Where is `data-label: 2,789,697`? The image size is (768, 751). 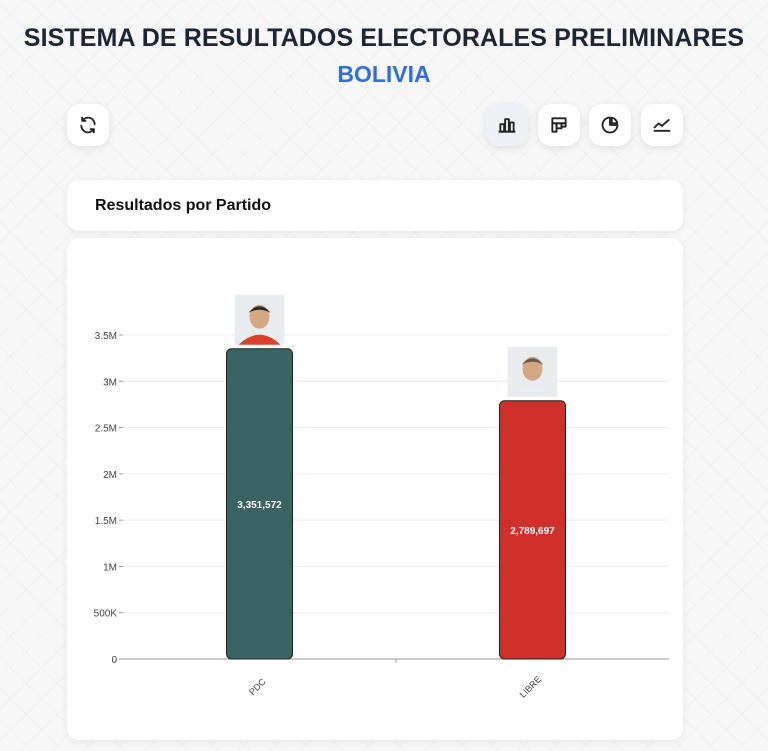 data-label: 2,789,697 is located at coordinates (532, 531).